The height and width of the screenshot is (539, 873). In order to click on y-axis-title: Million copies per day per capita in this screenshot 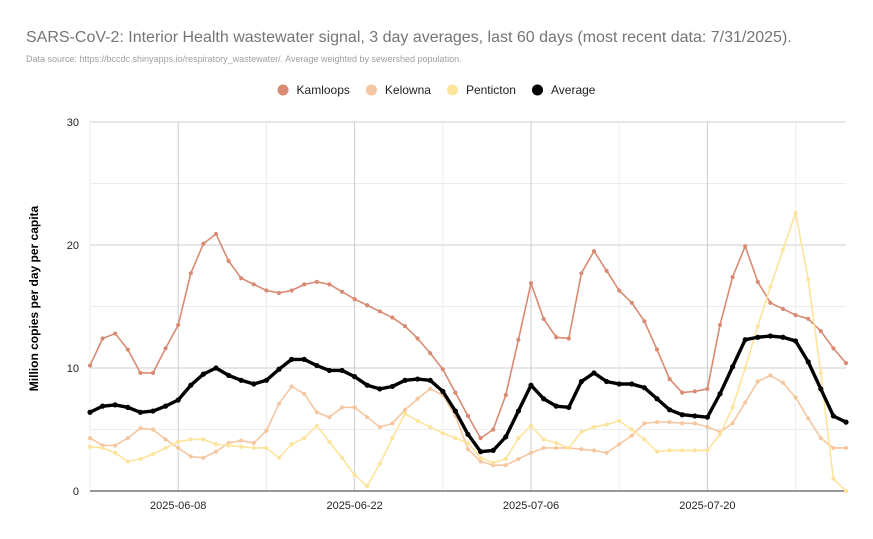, I will do `click(34, 298)`.